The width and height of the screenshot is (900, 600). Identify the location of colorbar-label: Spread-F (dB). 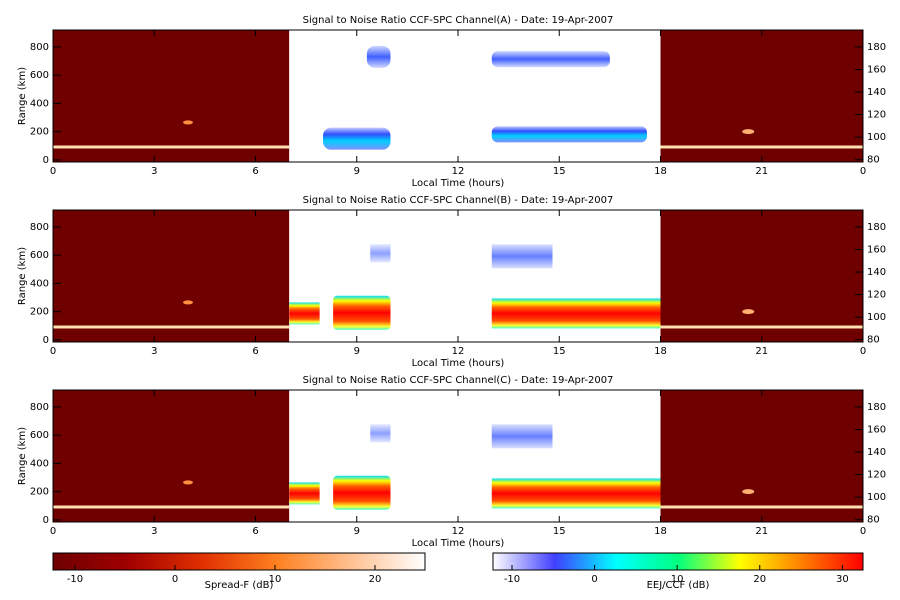
(239, 585).